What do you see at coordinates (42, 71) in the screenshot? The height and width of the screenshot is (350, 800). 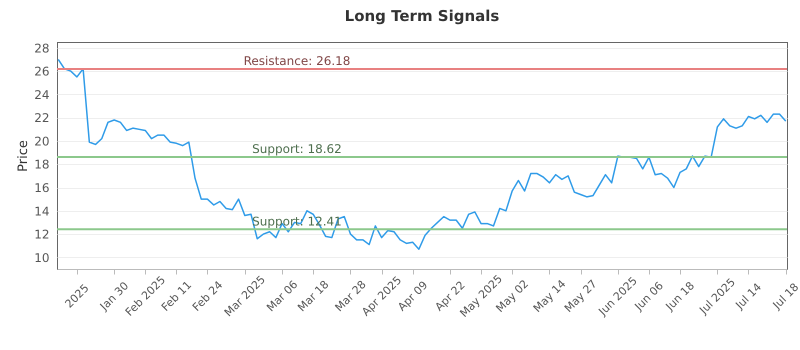 I see `y-tick-label: 26` at bounding box center [42, 71].